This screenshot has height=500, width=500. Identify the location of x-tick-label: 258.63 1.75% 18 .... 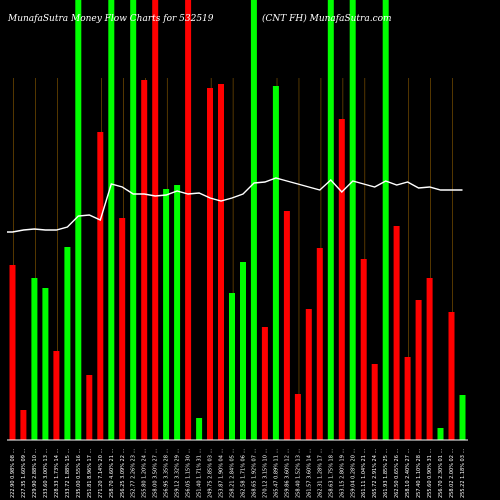
(331, 473).